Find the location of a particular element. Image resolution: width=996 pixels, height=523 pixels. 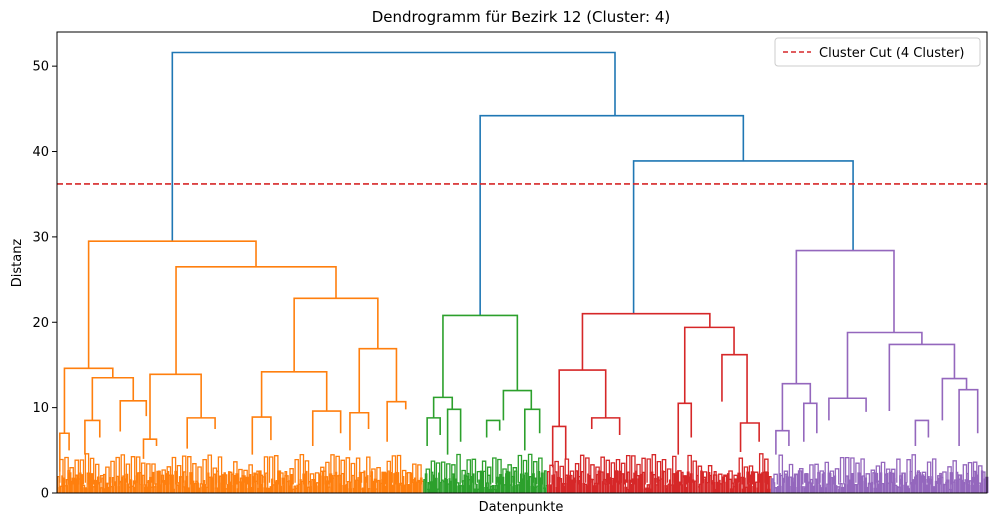

y-tick-label: 20 is located at coordinates (40, 323).